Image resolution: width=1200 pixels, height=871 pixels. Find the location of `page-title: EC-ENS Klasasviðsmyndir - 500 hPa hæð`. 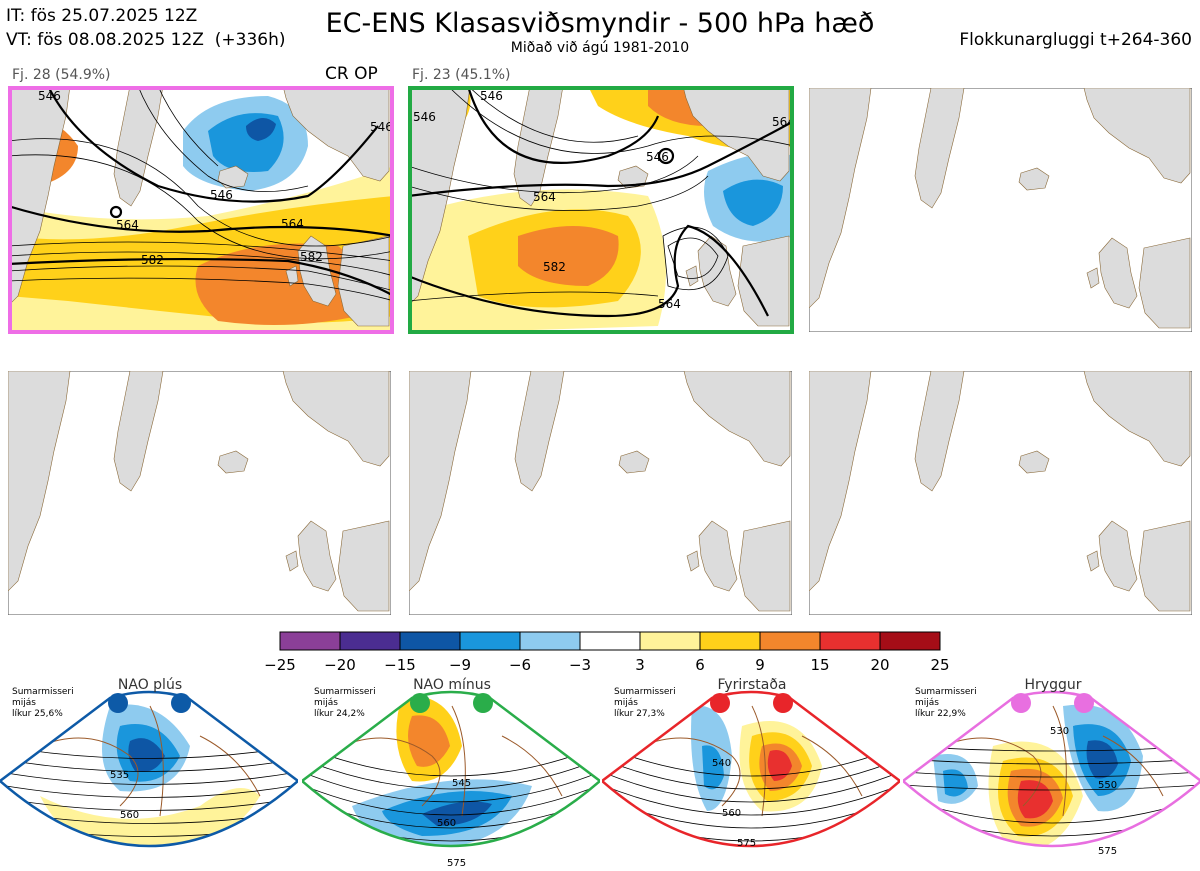

page-title: EC-ENS Klasasviðsmyndir - 500 hPa hæð is located at coordinates (600, 23).